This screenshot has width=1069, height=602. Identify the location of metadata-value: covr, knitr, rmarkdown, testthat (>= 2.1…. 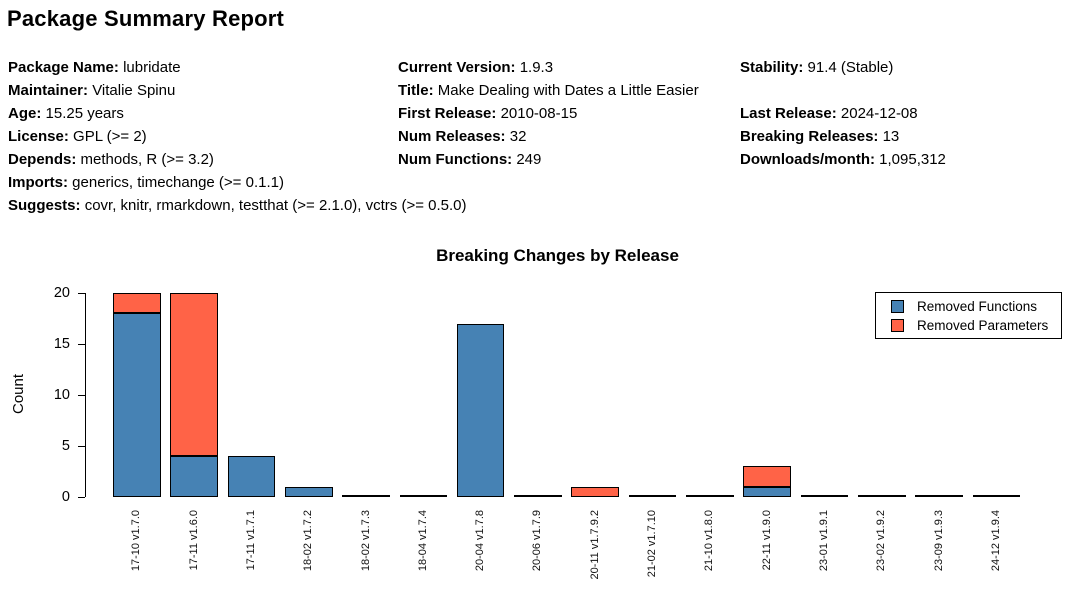
(275, 205).